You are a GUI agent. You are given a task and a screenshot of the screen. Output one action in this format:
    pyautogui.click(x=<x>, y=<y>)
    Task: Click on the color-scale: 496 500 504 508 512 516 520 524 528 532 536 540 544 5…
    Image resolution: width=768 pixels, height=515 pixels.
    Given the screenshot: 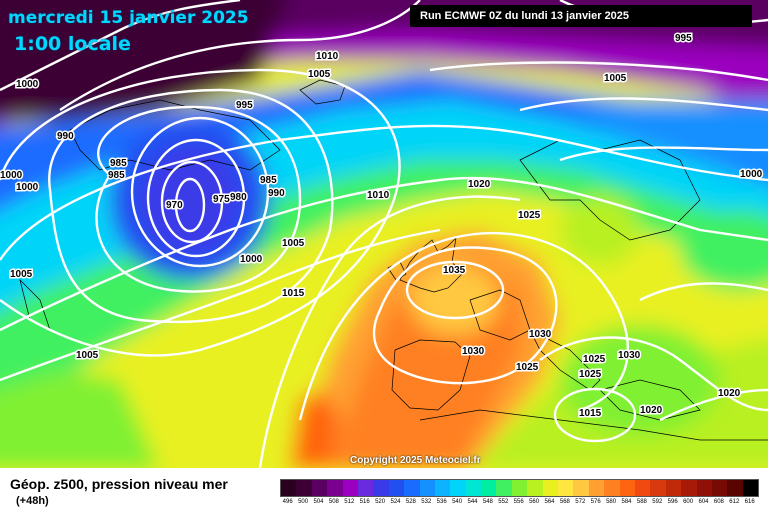 What is the action you would take?
    pyautogui.click(x=520, y=497)
    